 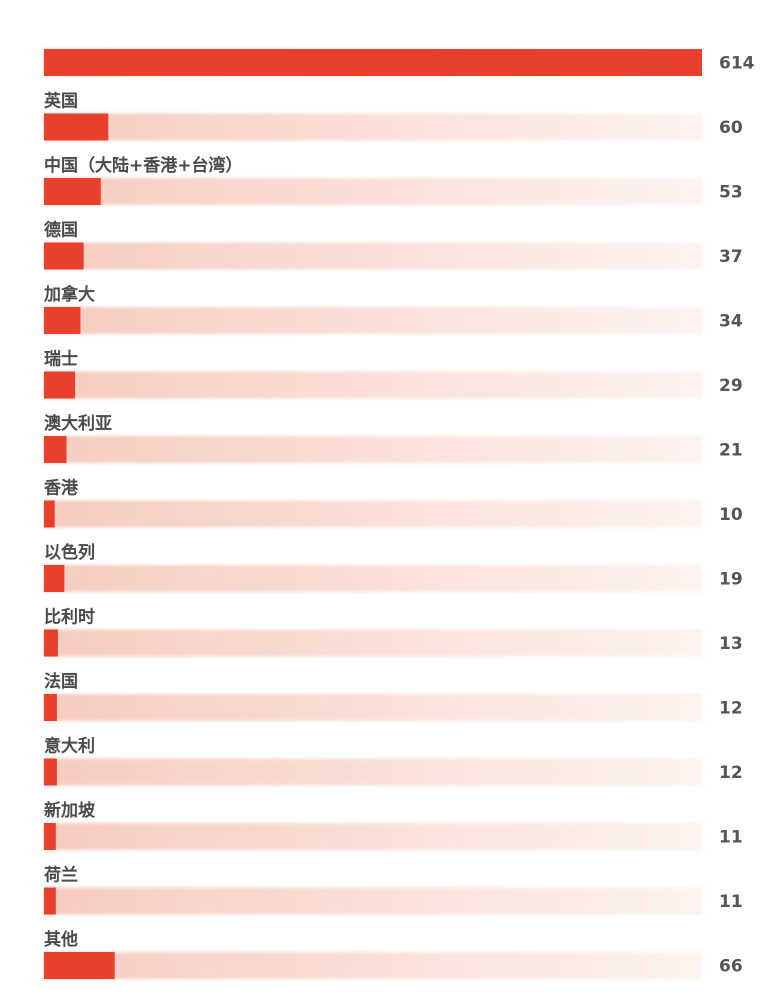 I want to click on value-label: 53, so click(x=731, y=193).